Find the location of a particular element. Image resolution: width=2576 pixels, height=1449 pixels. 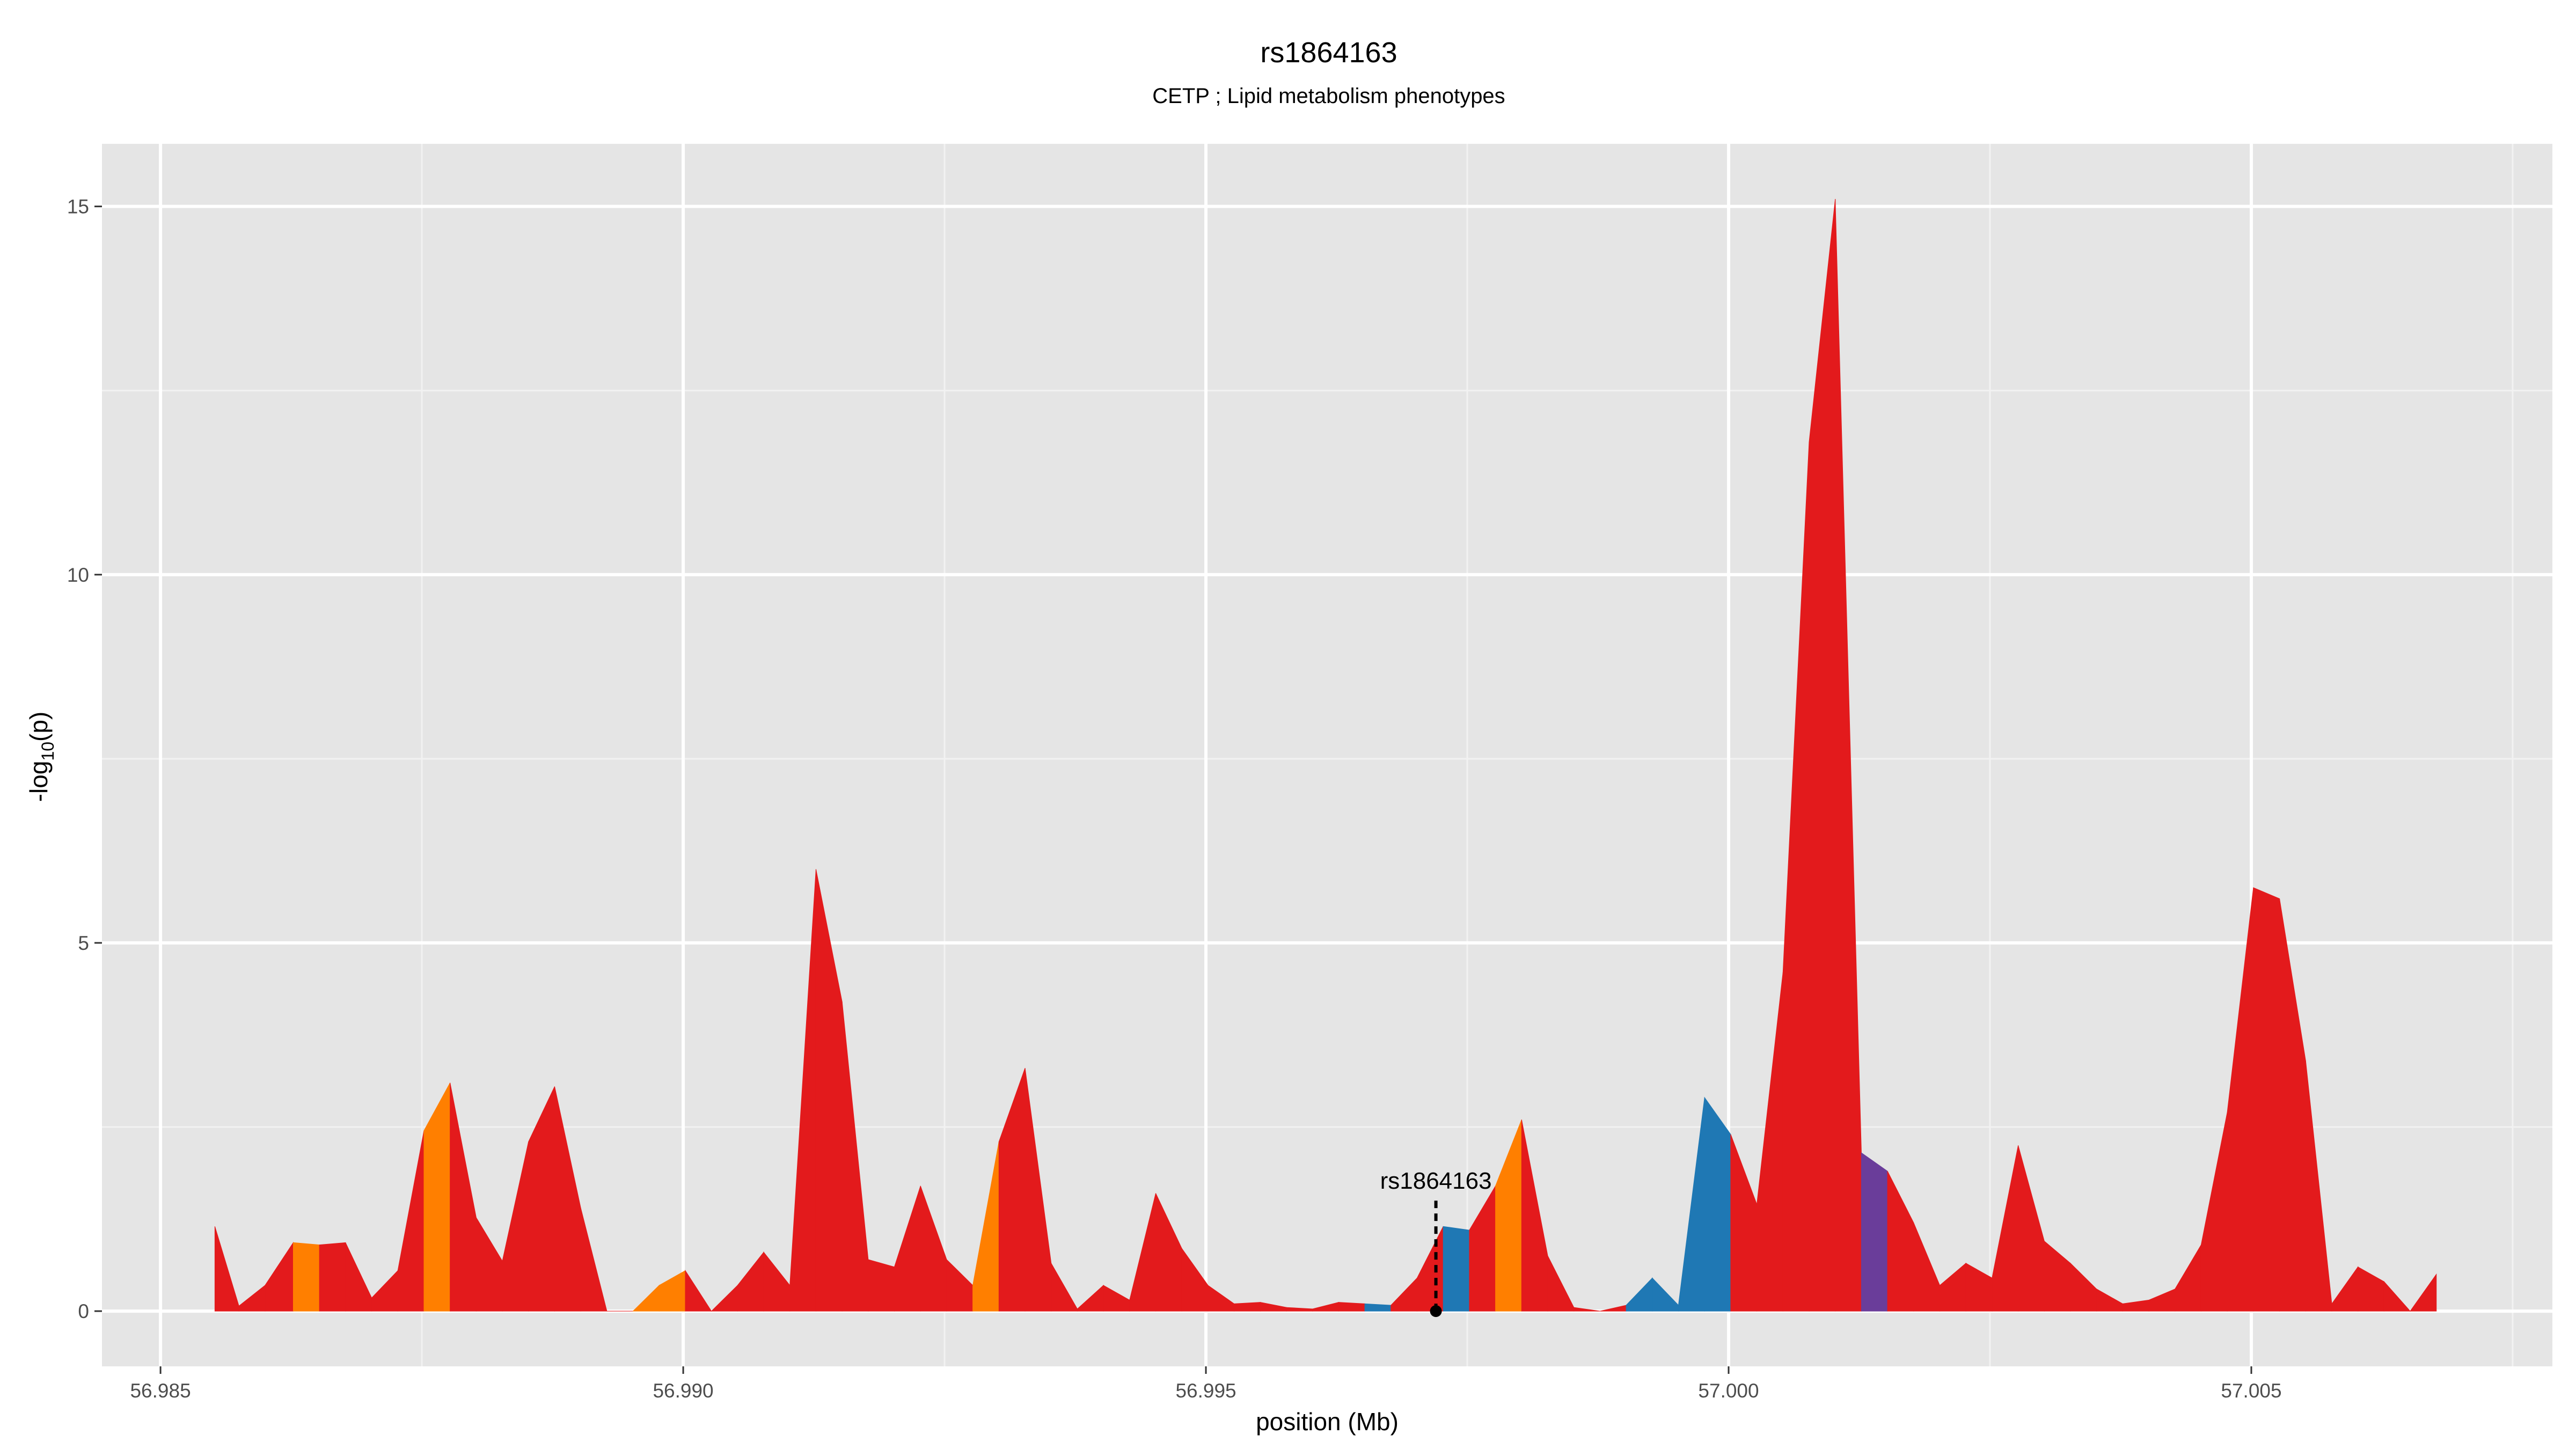

y-axis-label: -log10(p) is located at coordinates (41, 757).